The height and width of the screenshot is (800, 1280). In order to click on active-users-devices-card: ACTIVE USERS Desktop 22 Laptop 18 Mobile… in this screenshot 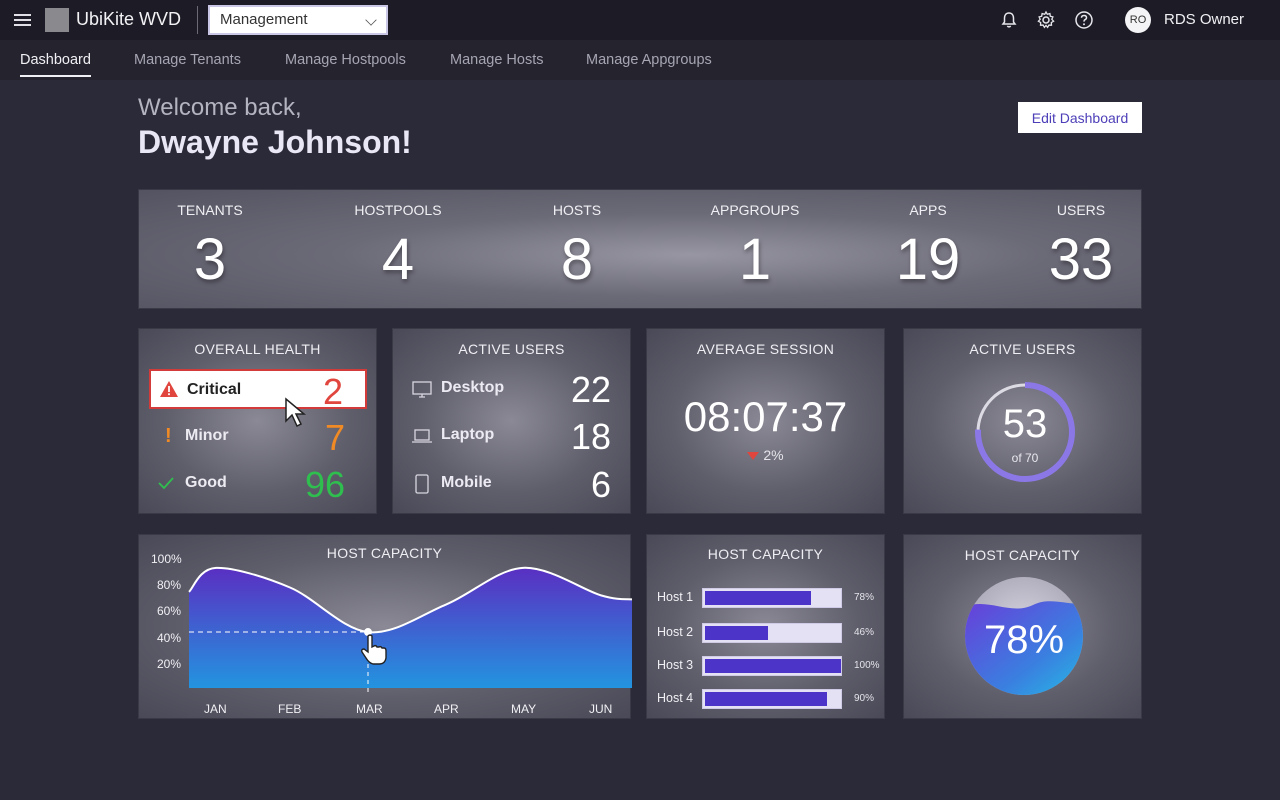, I will do `click(511, 421)`.